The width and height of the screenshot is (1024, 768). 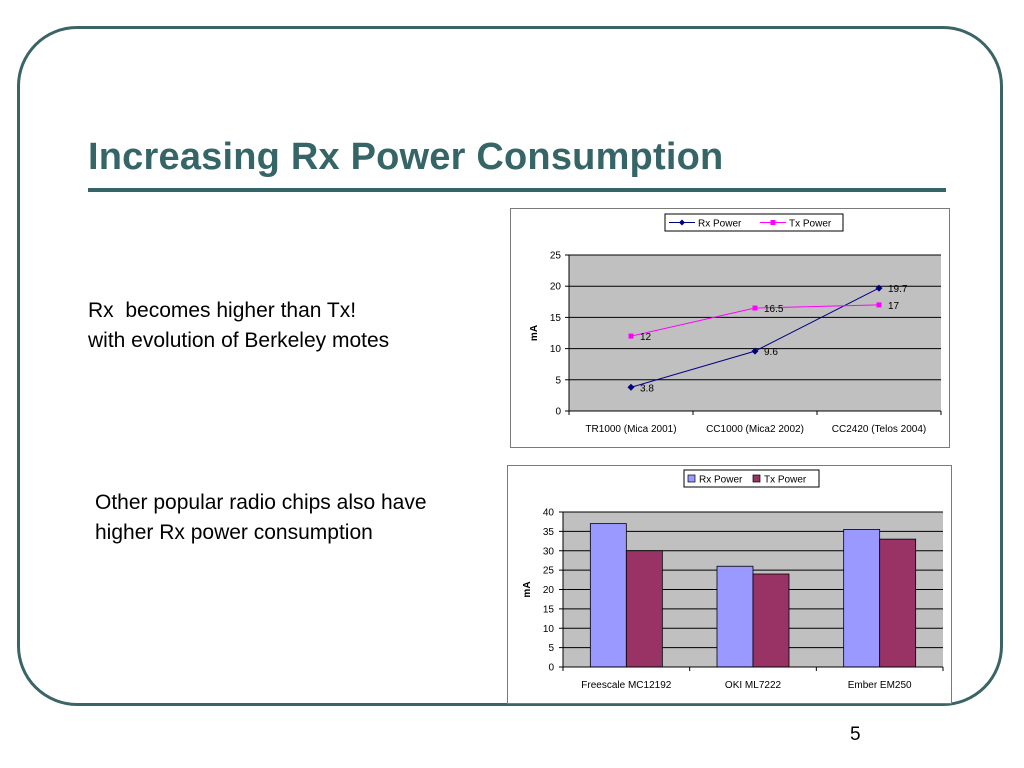 I want to click on slide-title: Increasing Rx Power Consumption, so click(x=406, y=157).